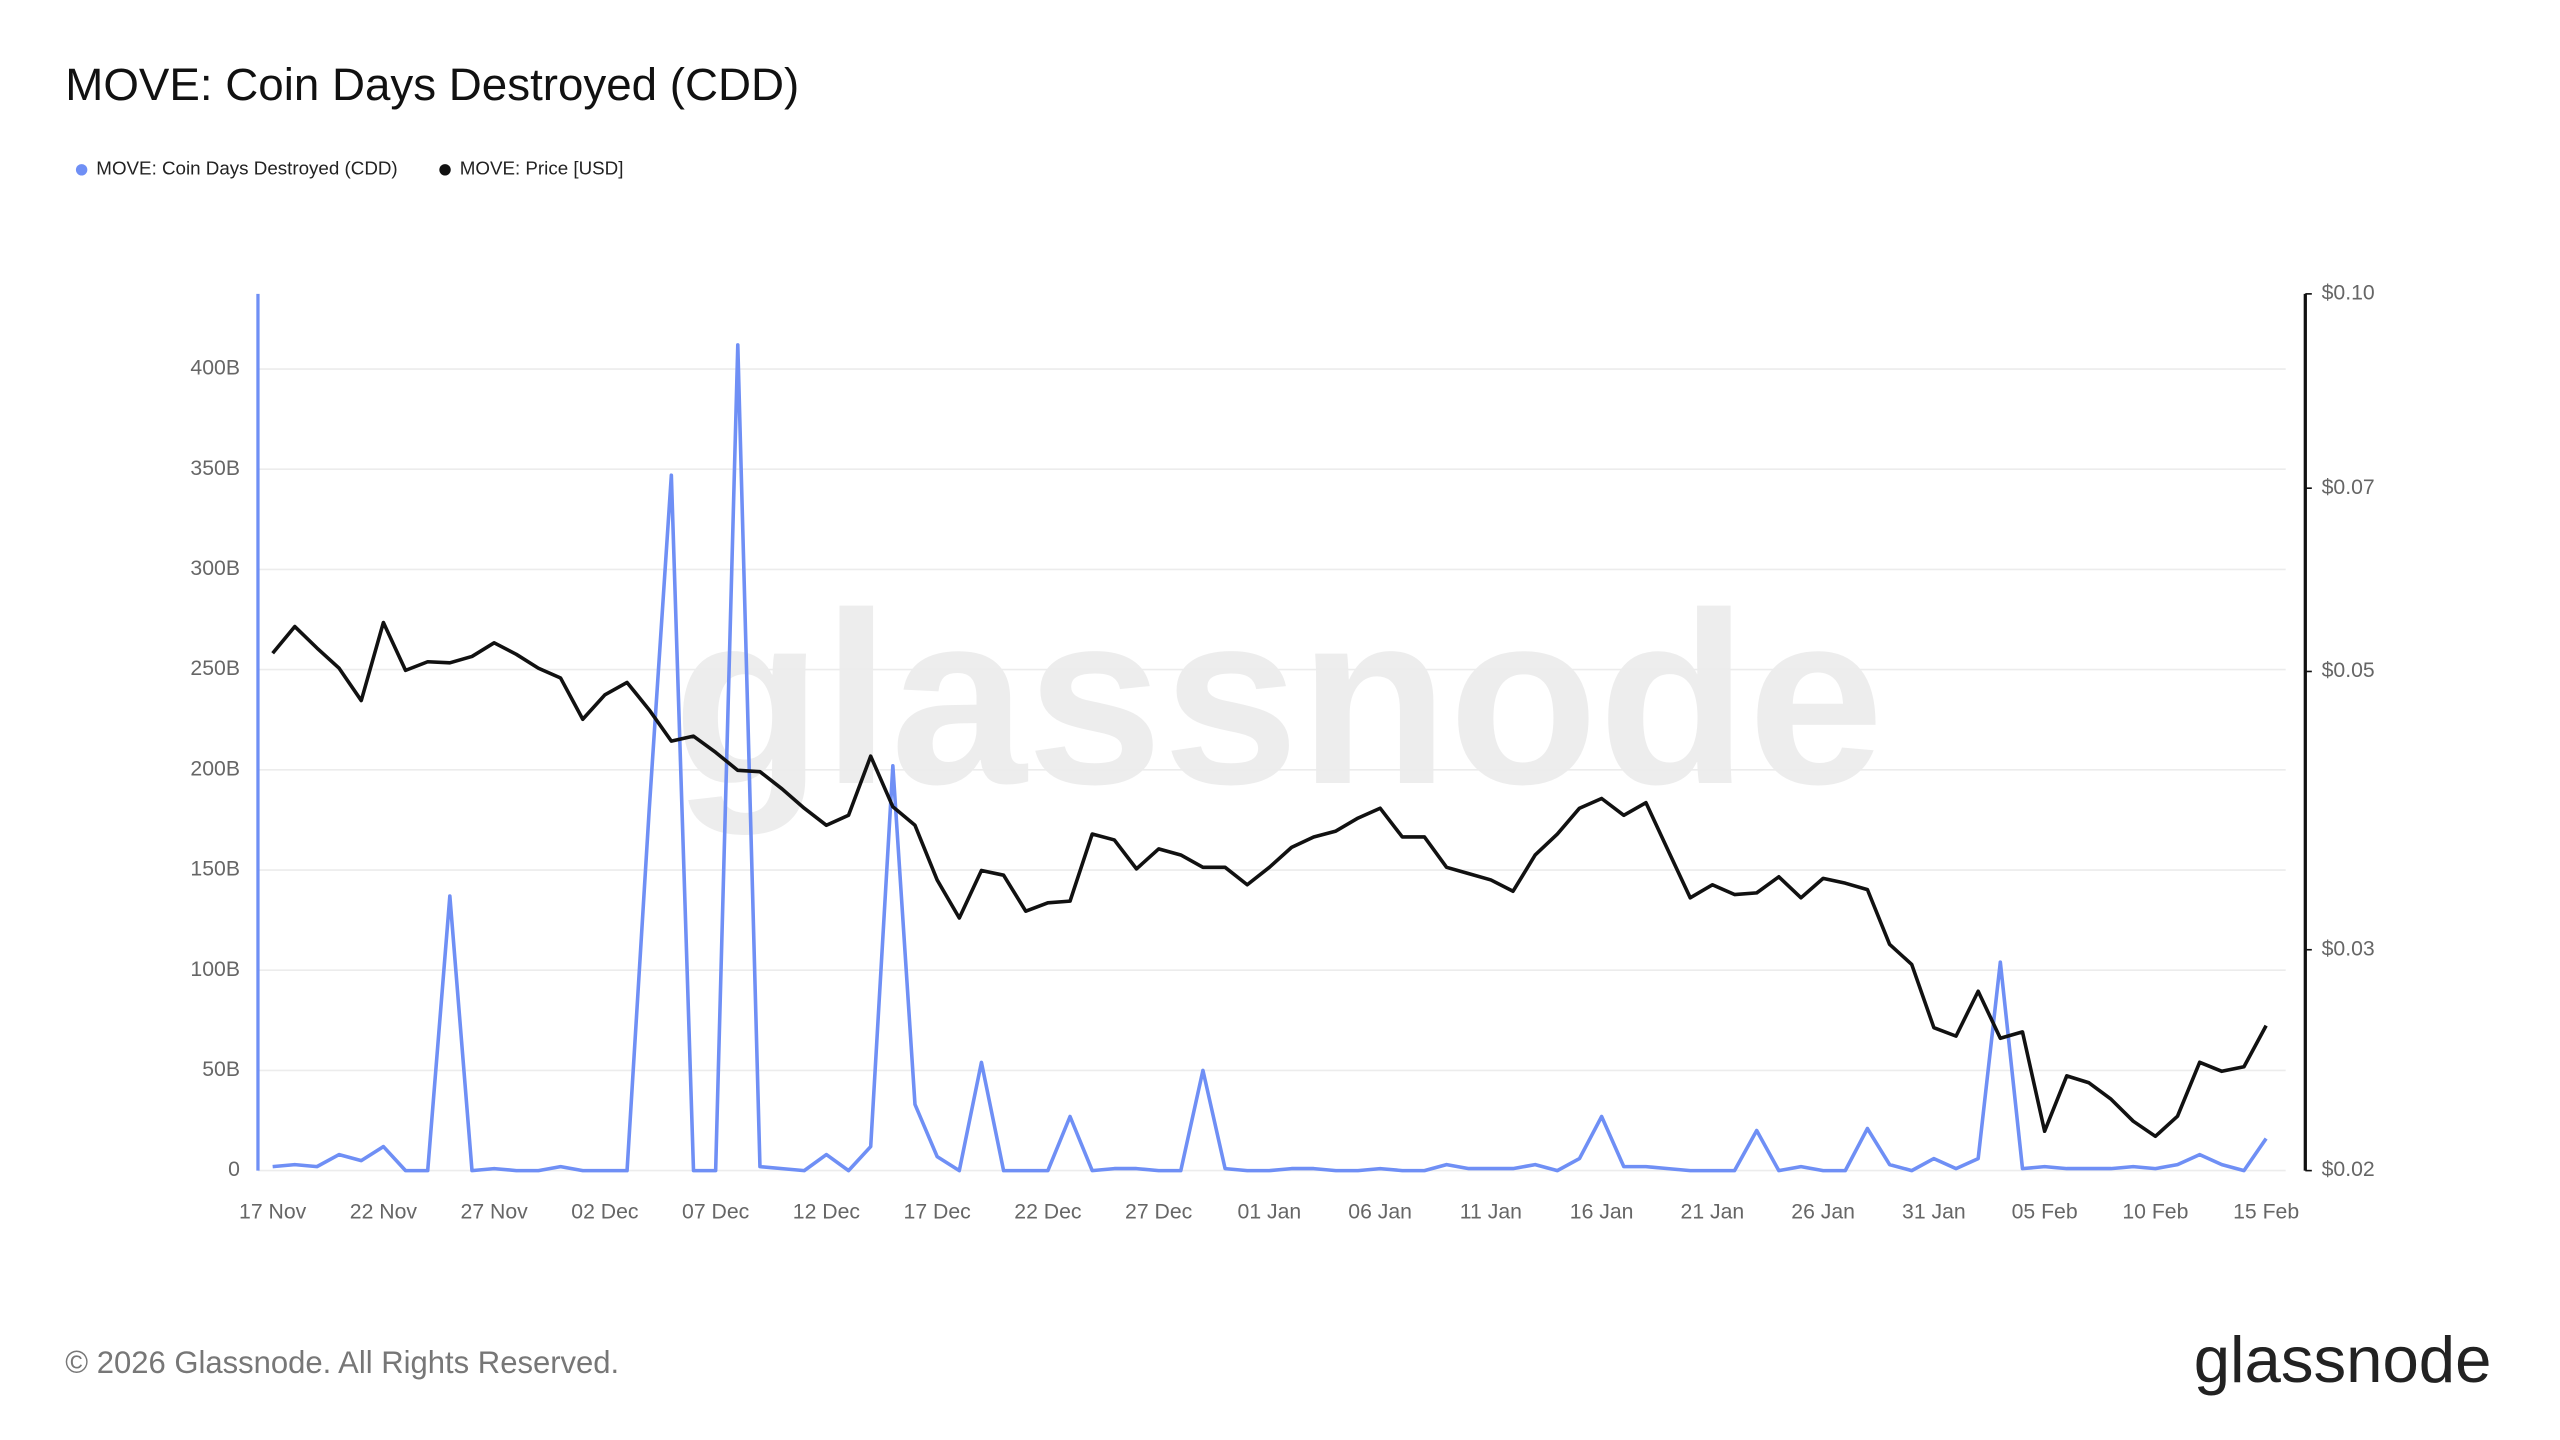 This screenshot has height=1440, width=2560. What do you see at coordinates (2343, 1359) in the screenshot?
I see `logo: glassnode` at bounding box center [2343, 1359].